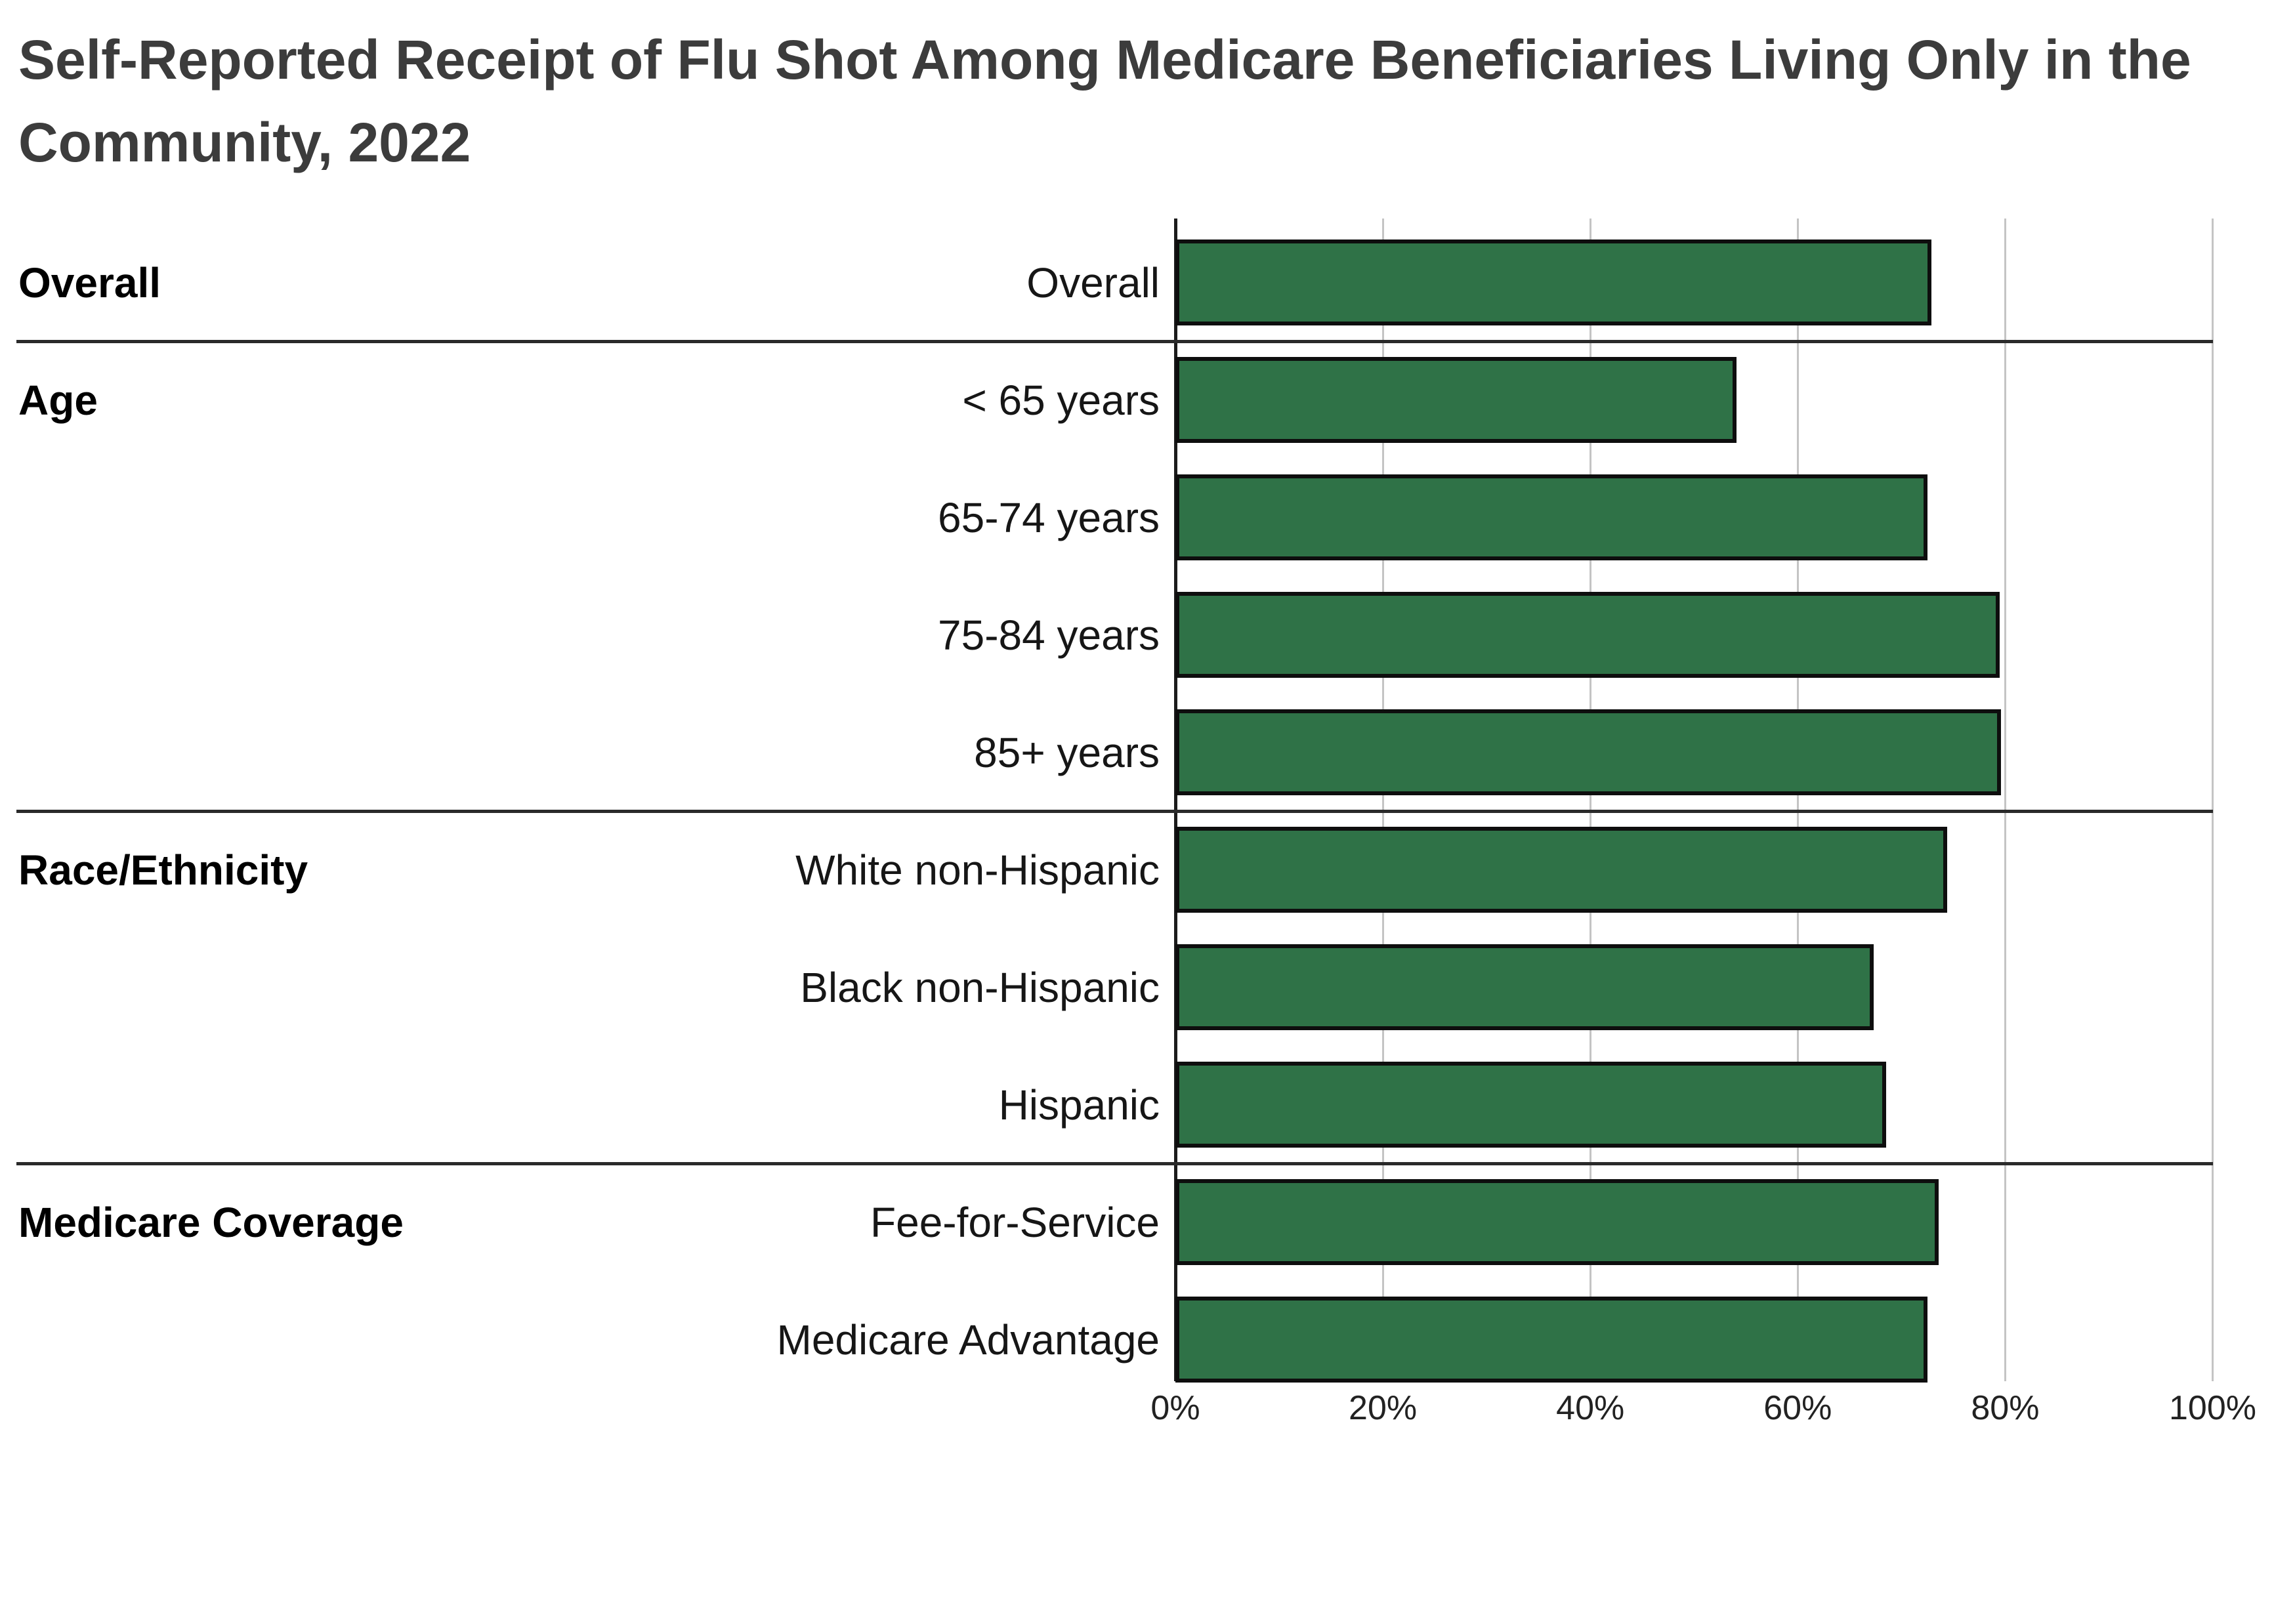 This screenshot has width=2274, height=1624. Describe the element at coordinates (1175, 1408) in the screenshot. I see `x-tick-label-0pct: 0%` at that location.